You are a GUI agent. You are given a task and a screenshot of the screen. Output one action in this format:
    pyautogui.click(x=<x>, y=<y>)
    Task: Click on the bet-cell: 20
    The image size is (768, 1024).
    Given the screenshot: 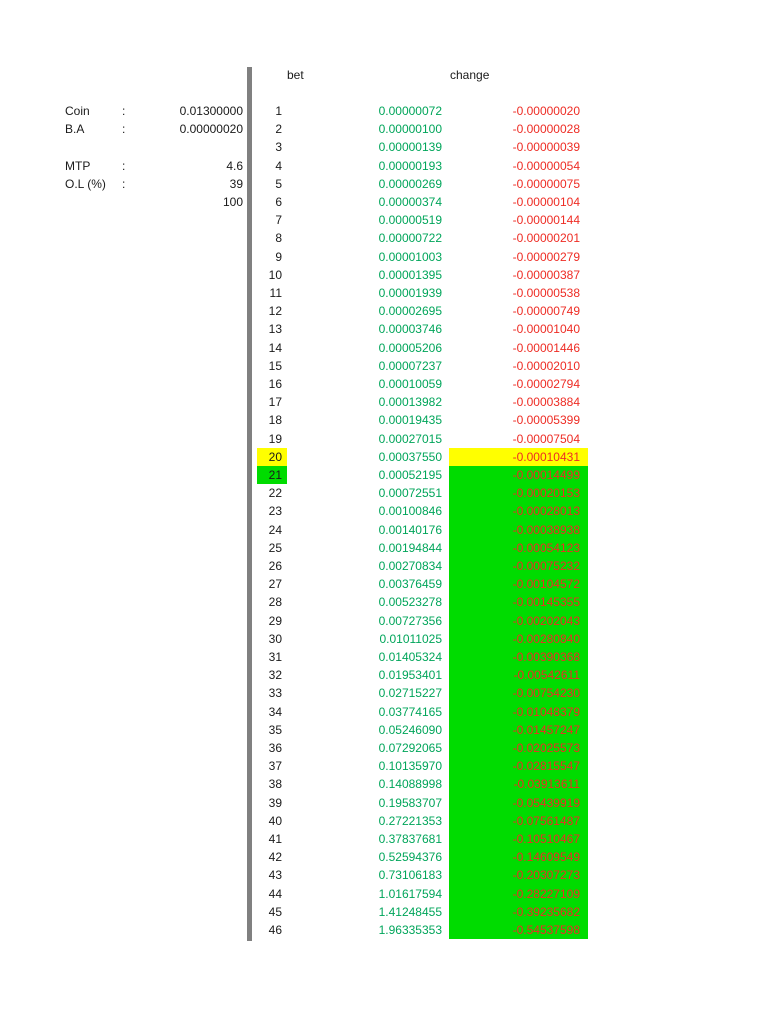 What is the action you would take?
    pyautogui.click(x=272, y=456)
    